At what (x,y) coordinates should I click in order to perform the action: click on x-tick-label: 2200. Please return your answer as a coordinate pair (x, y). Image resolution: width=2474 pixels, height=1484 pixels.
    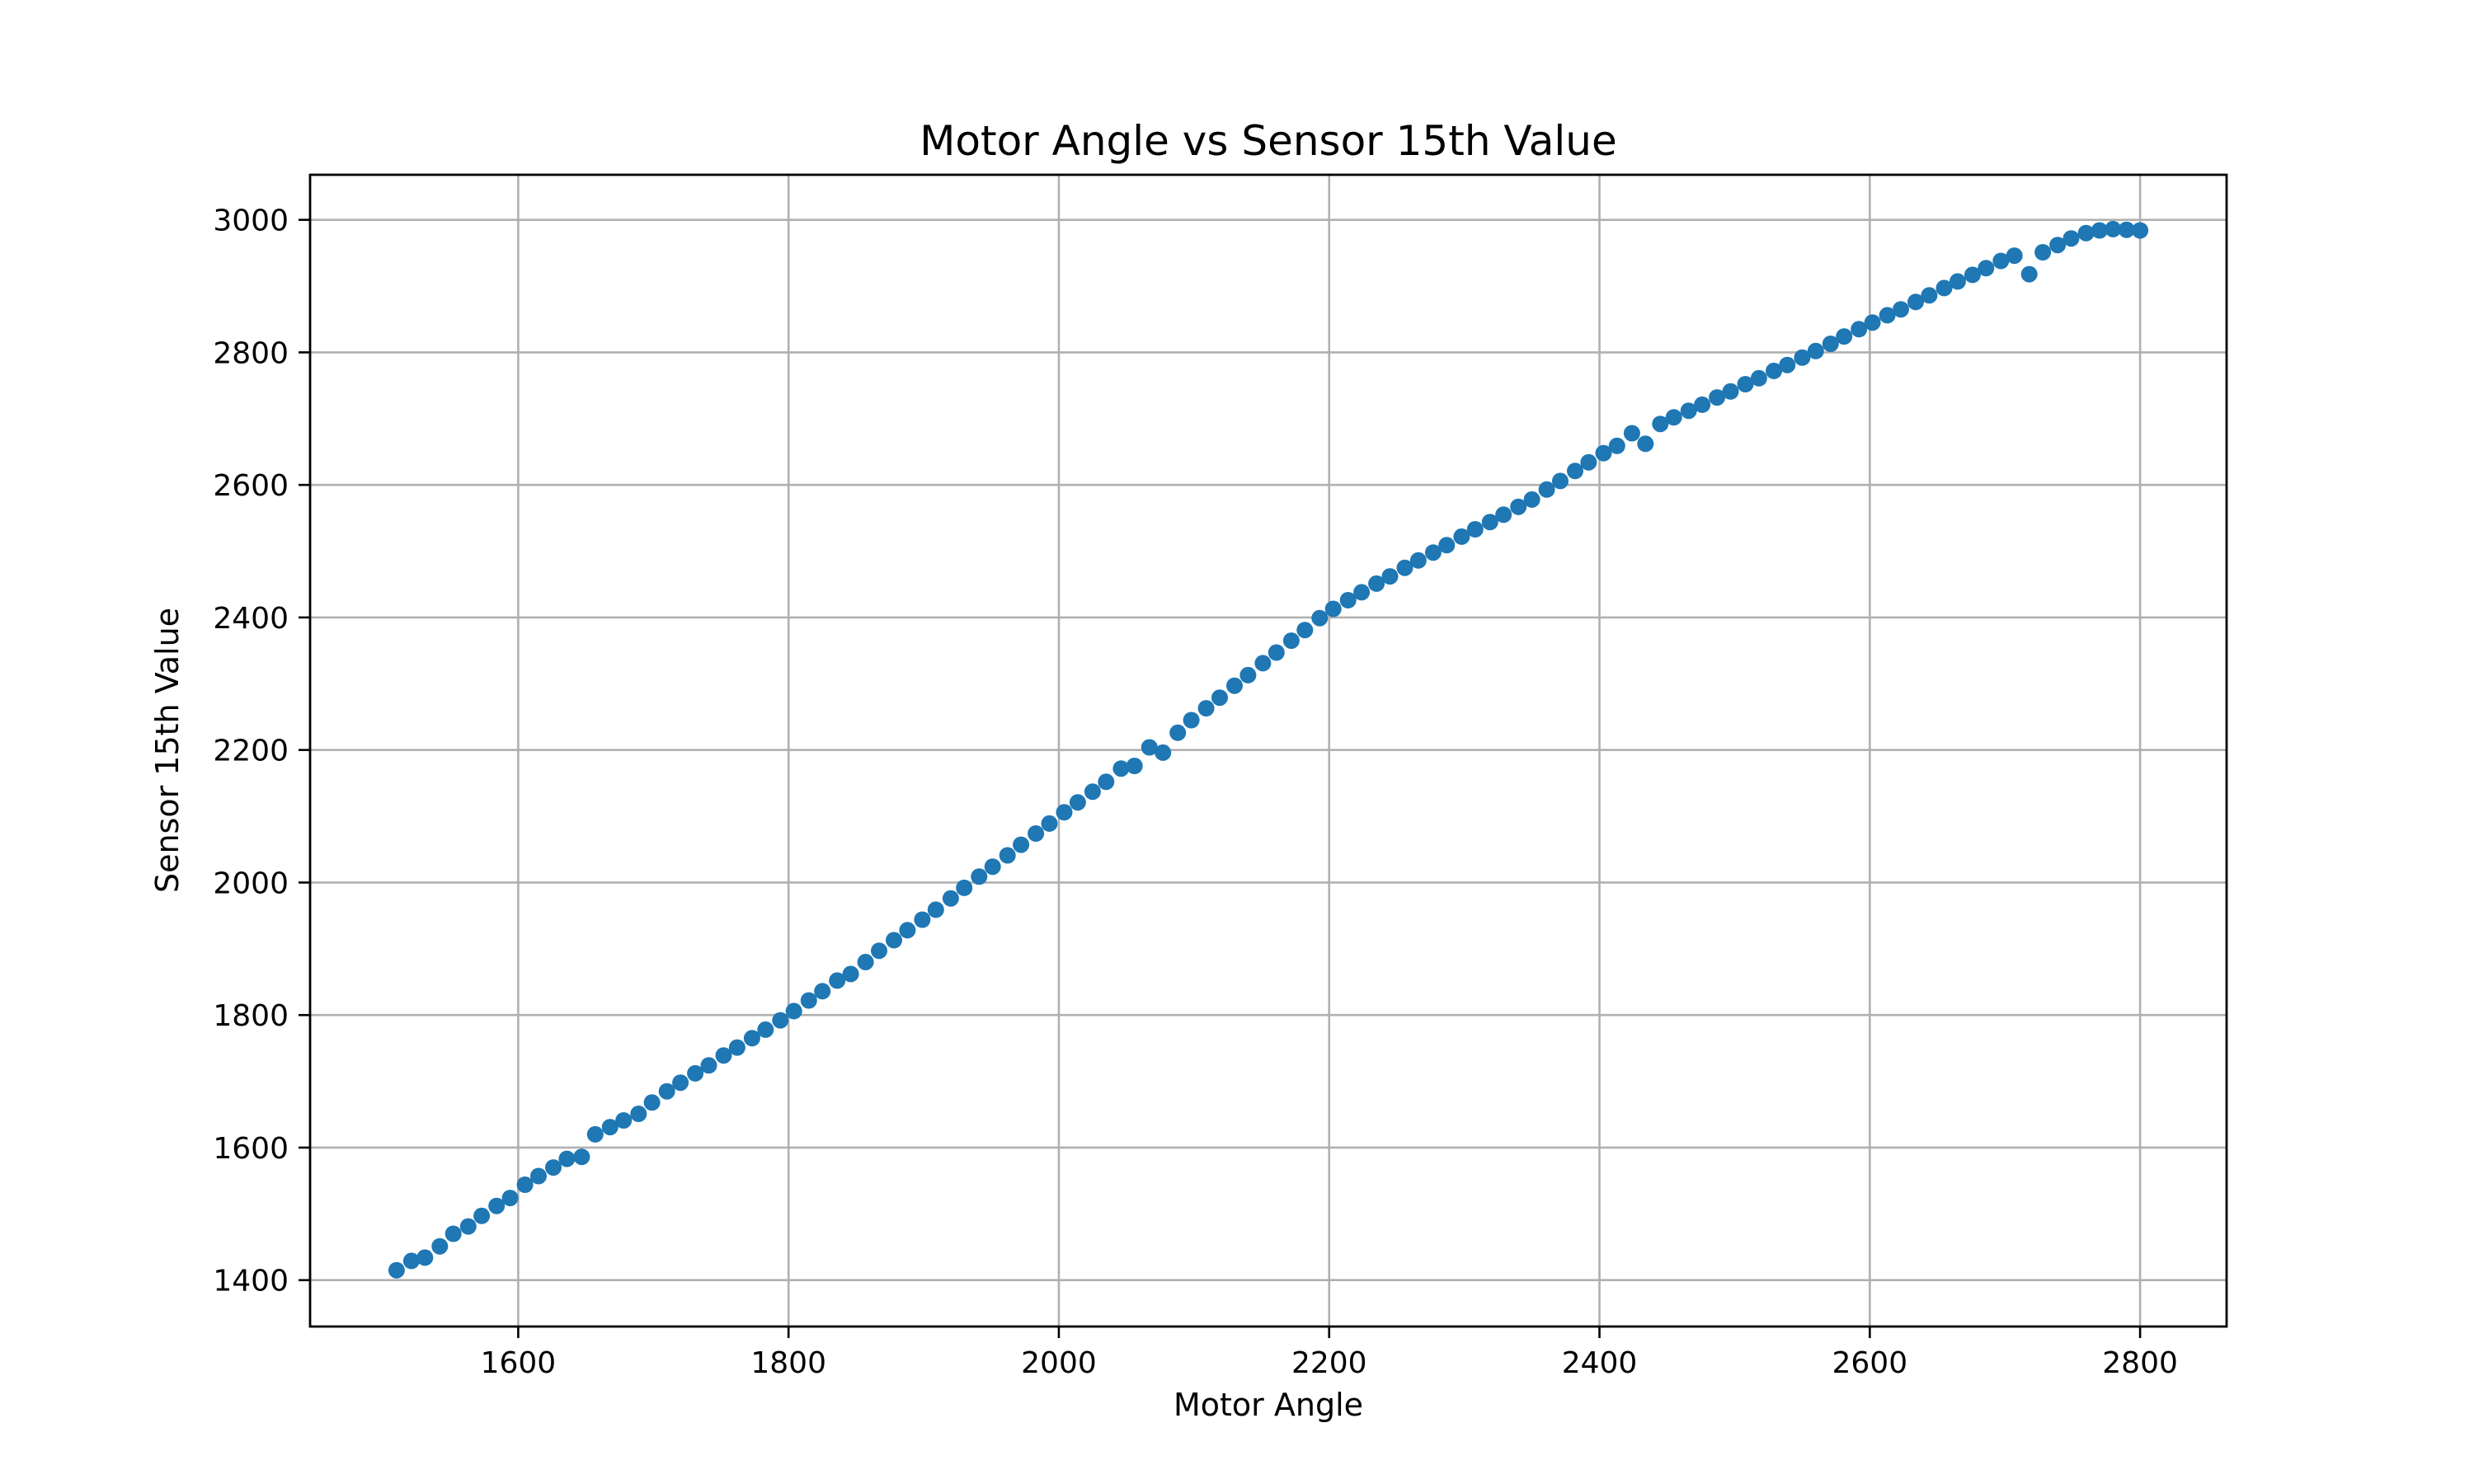
    Looking at the image, I should click on (1329, 1363).